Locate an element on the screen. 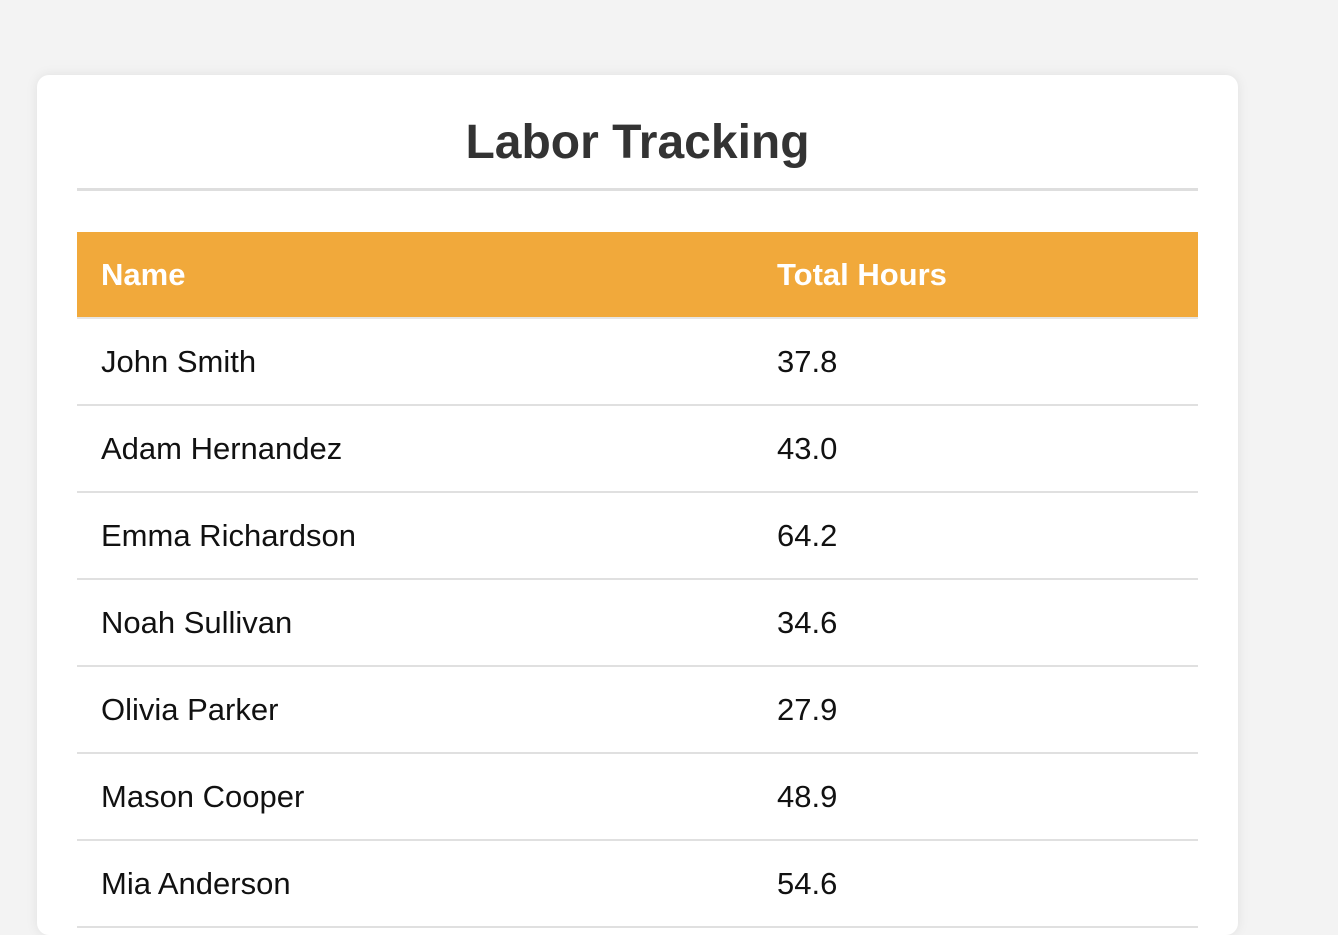 This screenshot has height=935, width=1338. table-row: Mia Anderson 54.6 is located at coordinates (637, 884).